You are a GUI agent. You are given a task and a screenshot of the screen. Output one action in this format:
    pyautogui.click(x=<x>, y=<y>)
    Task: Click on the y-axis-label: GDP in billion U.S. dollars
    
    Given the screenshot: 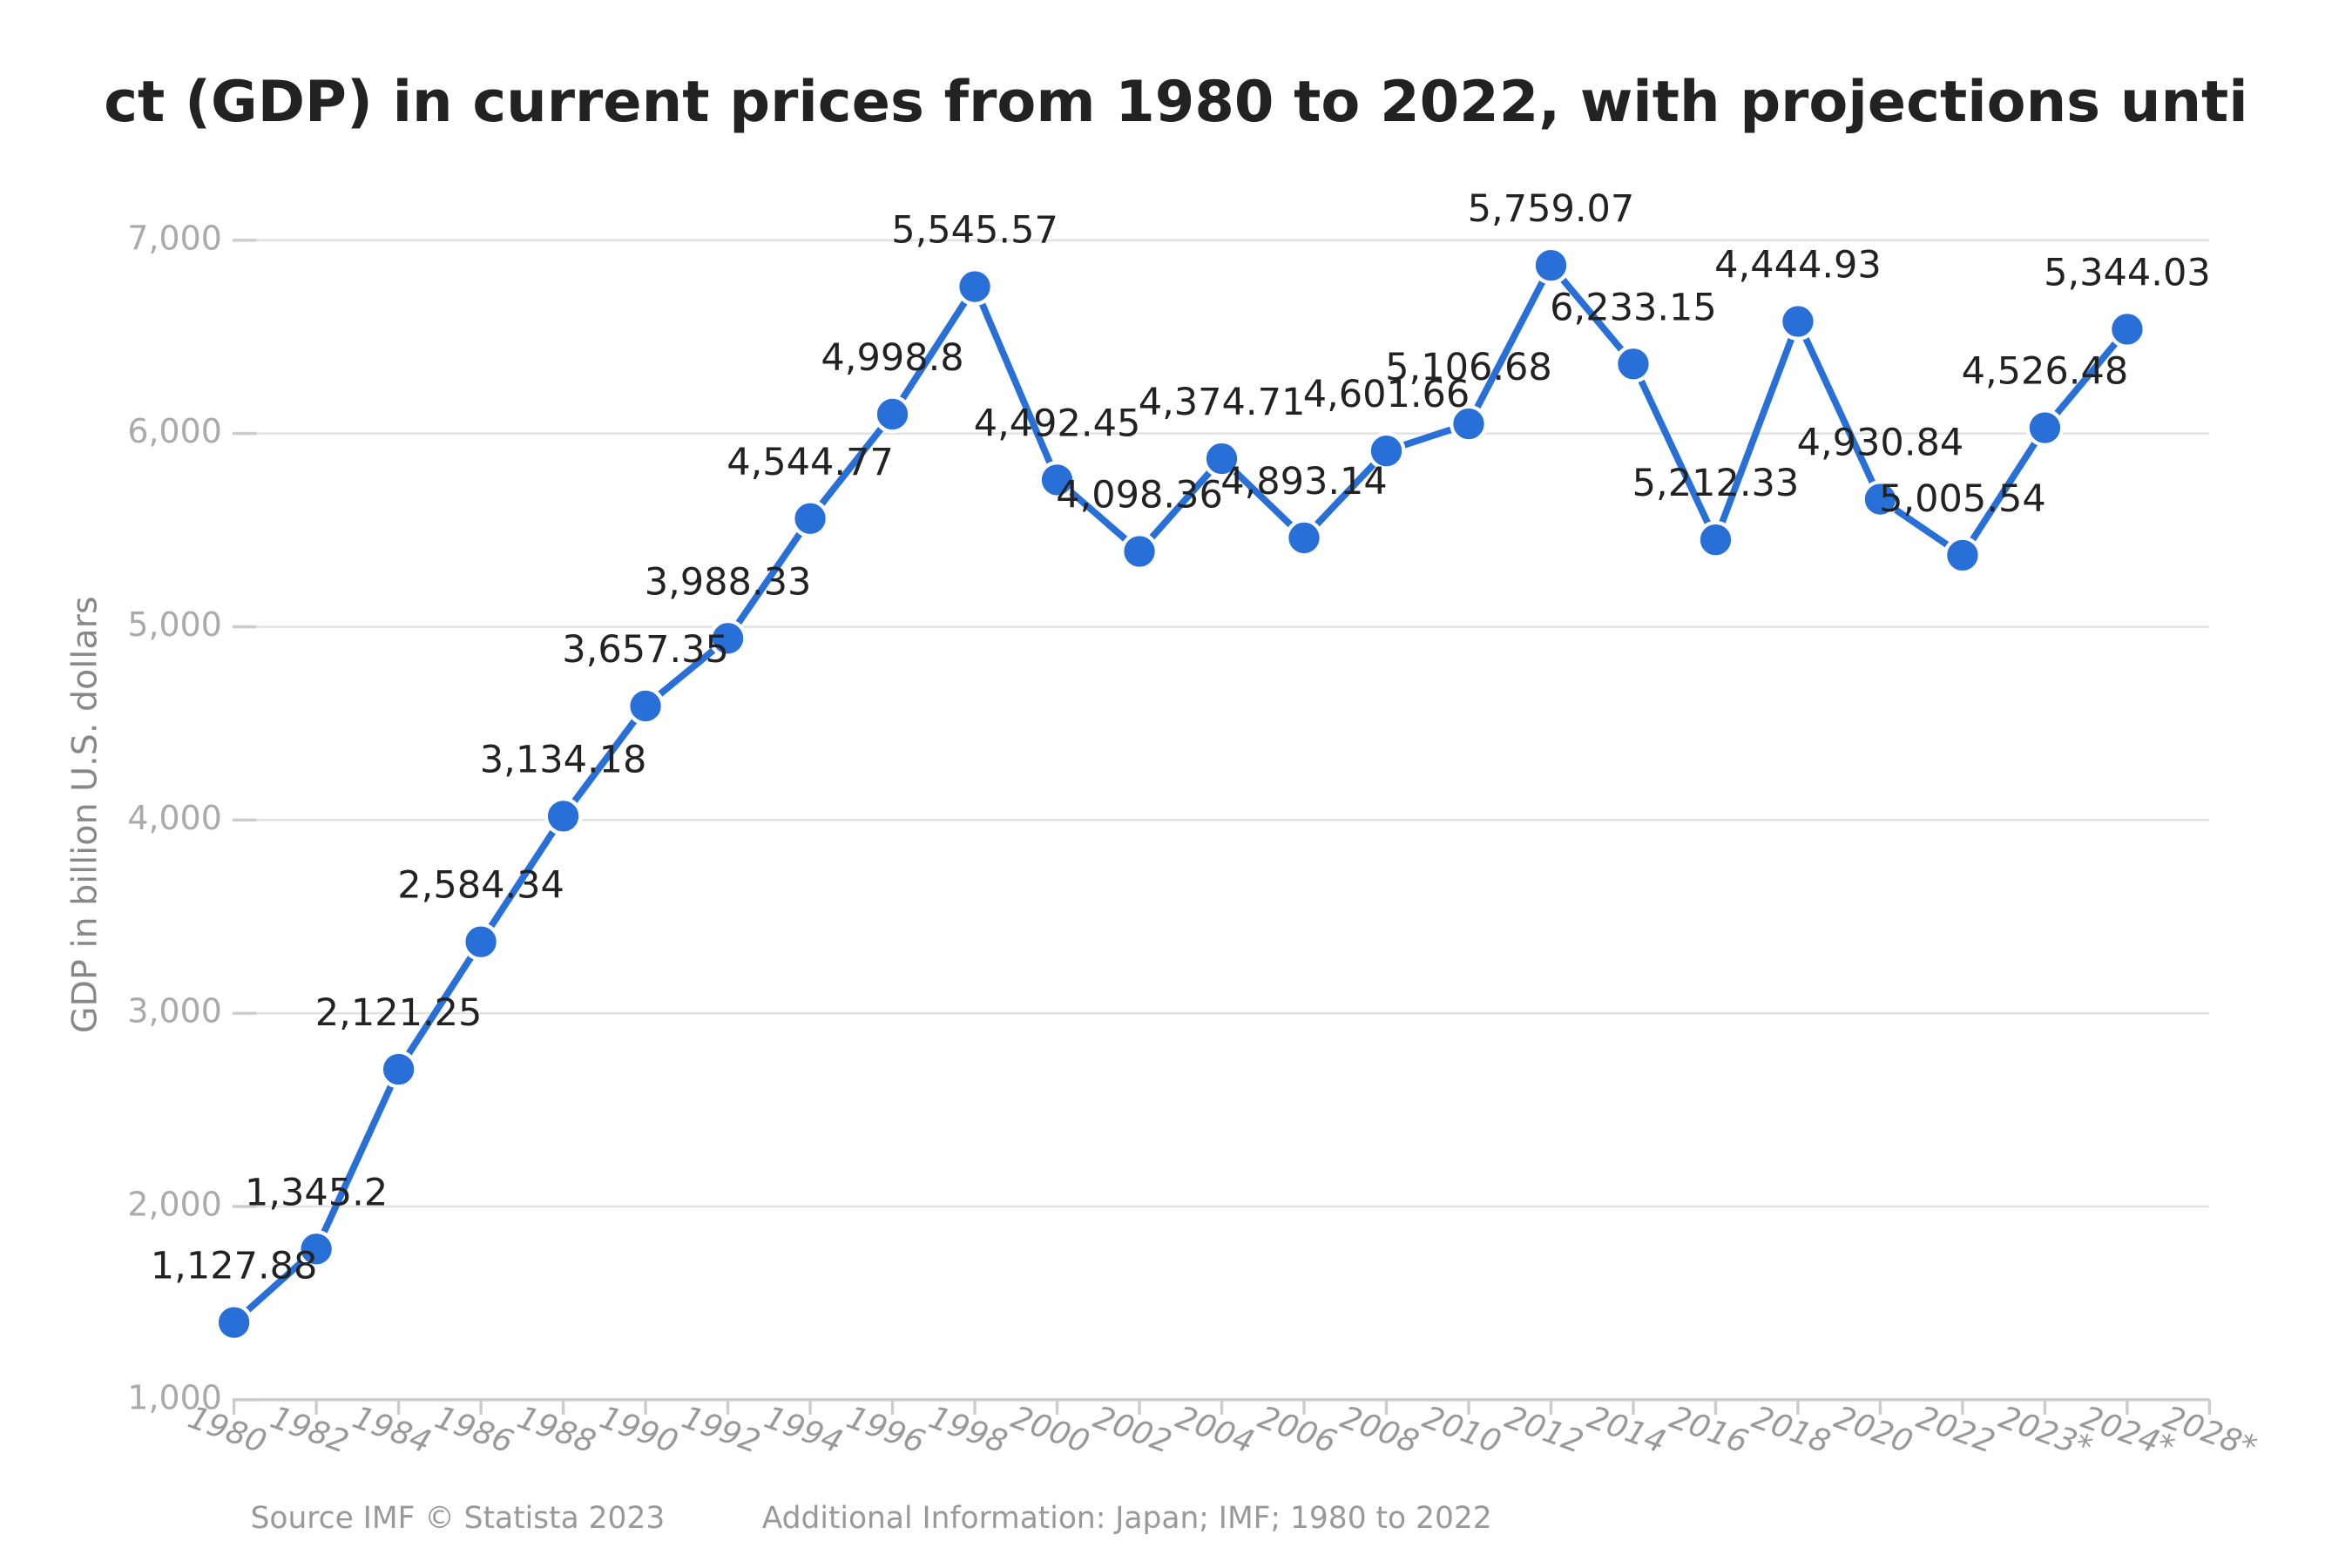 What is the action you would take?
    pyautogui.click(x=84, y=815)
    